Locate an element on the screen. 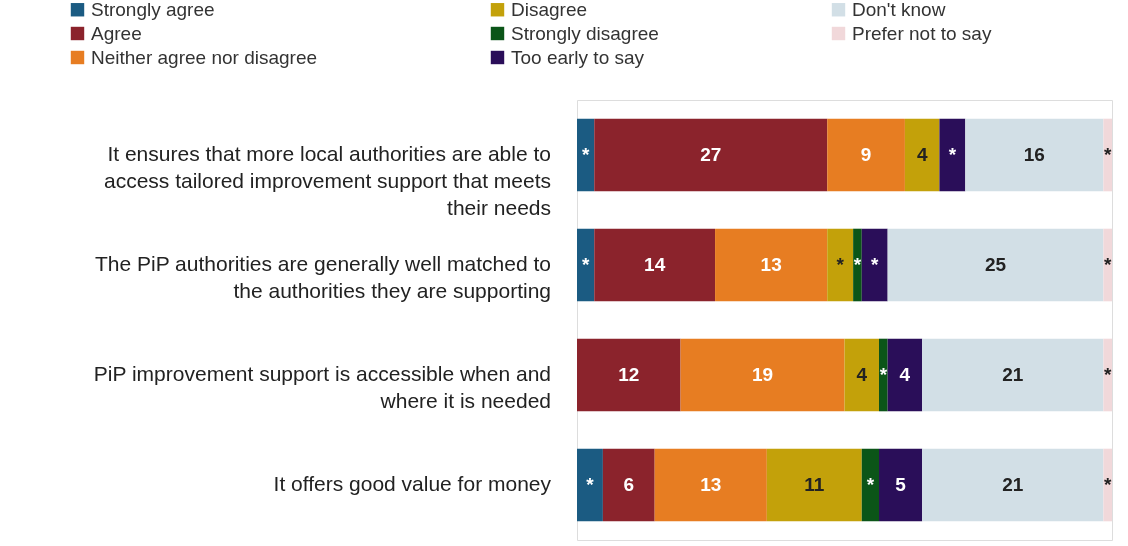 The width and height of the screenshot is (1128, 546). data-label: 19 is located at coordinates (762, 374).